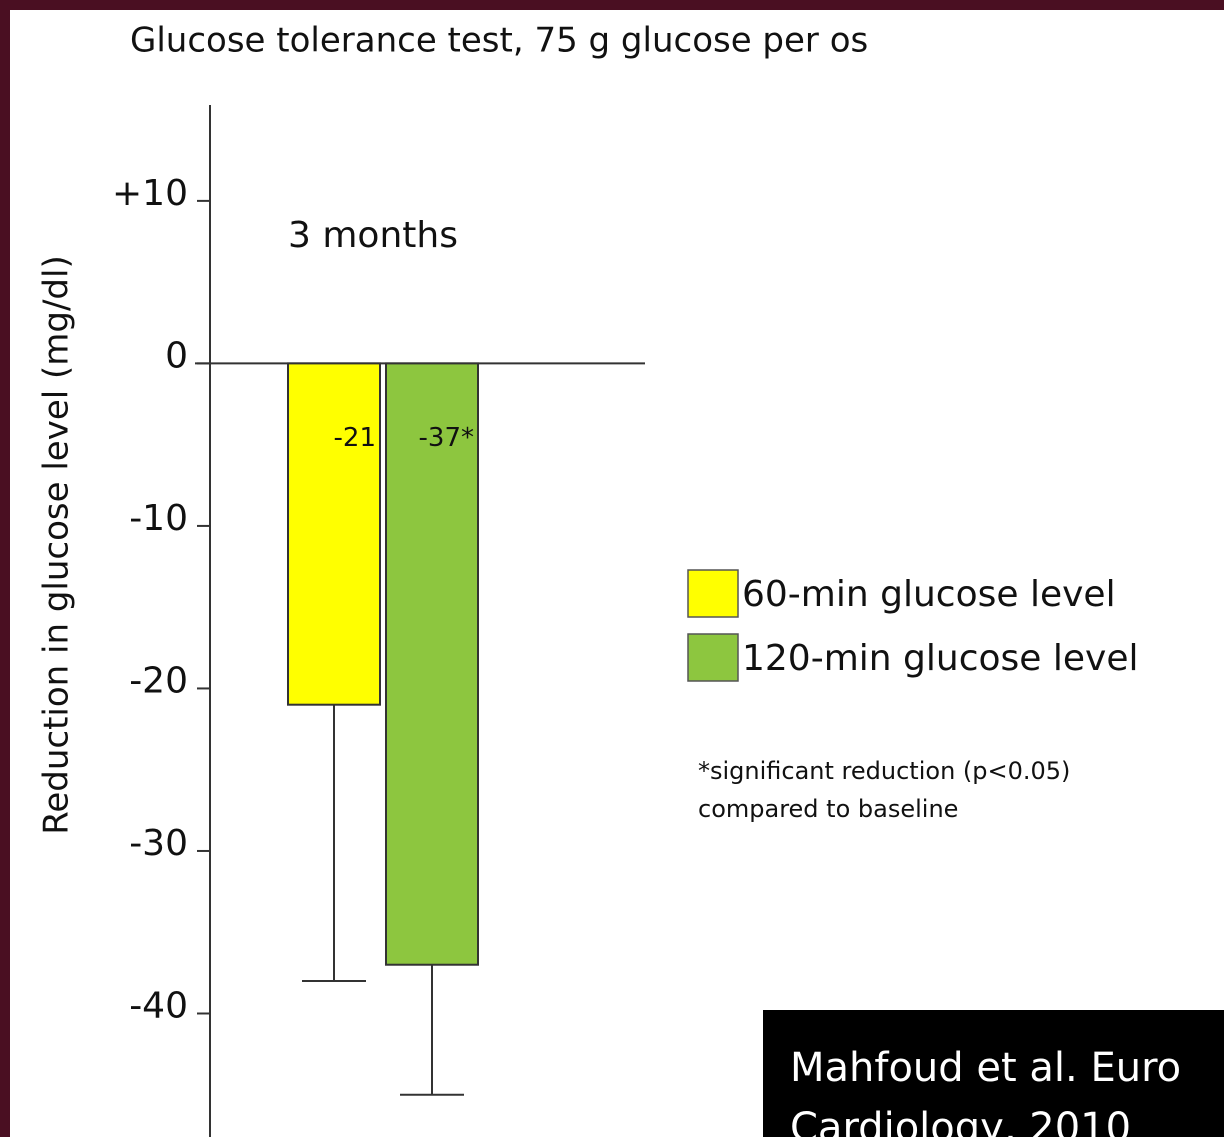 The height and width of the screenshot is (1137, 1224). Describe the element at coordinates (884, 771) in the screenshot. I see `annotation: *significant reduction (p<0.05)` at that location.